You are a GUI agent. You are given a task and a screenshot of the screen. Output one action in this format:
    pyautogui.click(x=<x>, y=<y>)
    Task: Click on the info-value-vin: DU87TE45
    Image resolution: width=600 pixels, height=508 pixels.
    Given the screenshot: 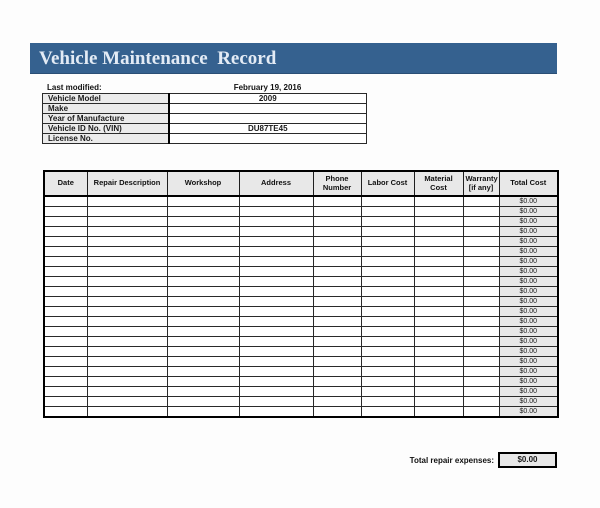 What is the action you would take?
    pyautogui.click(x=267, y=128)
    